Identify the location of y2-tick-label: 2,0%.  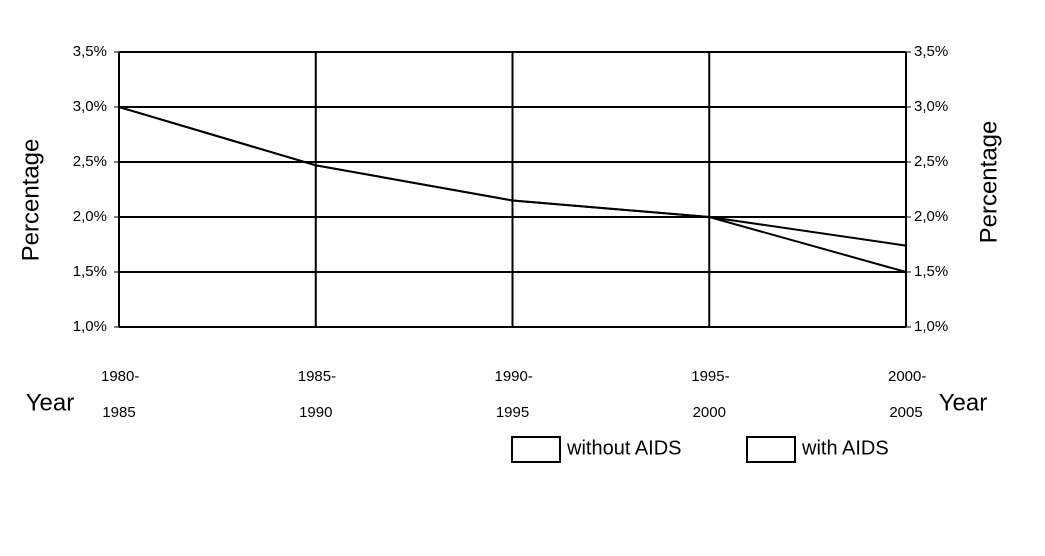
(931, 216).